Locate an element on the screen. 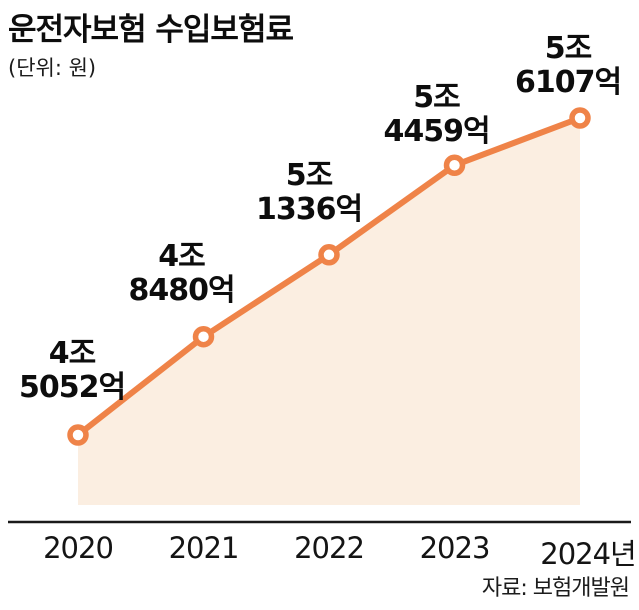 The height and width of the screenshot is (610, 639). point-label: 4조 8480억 is located at coordinates (181, 273).